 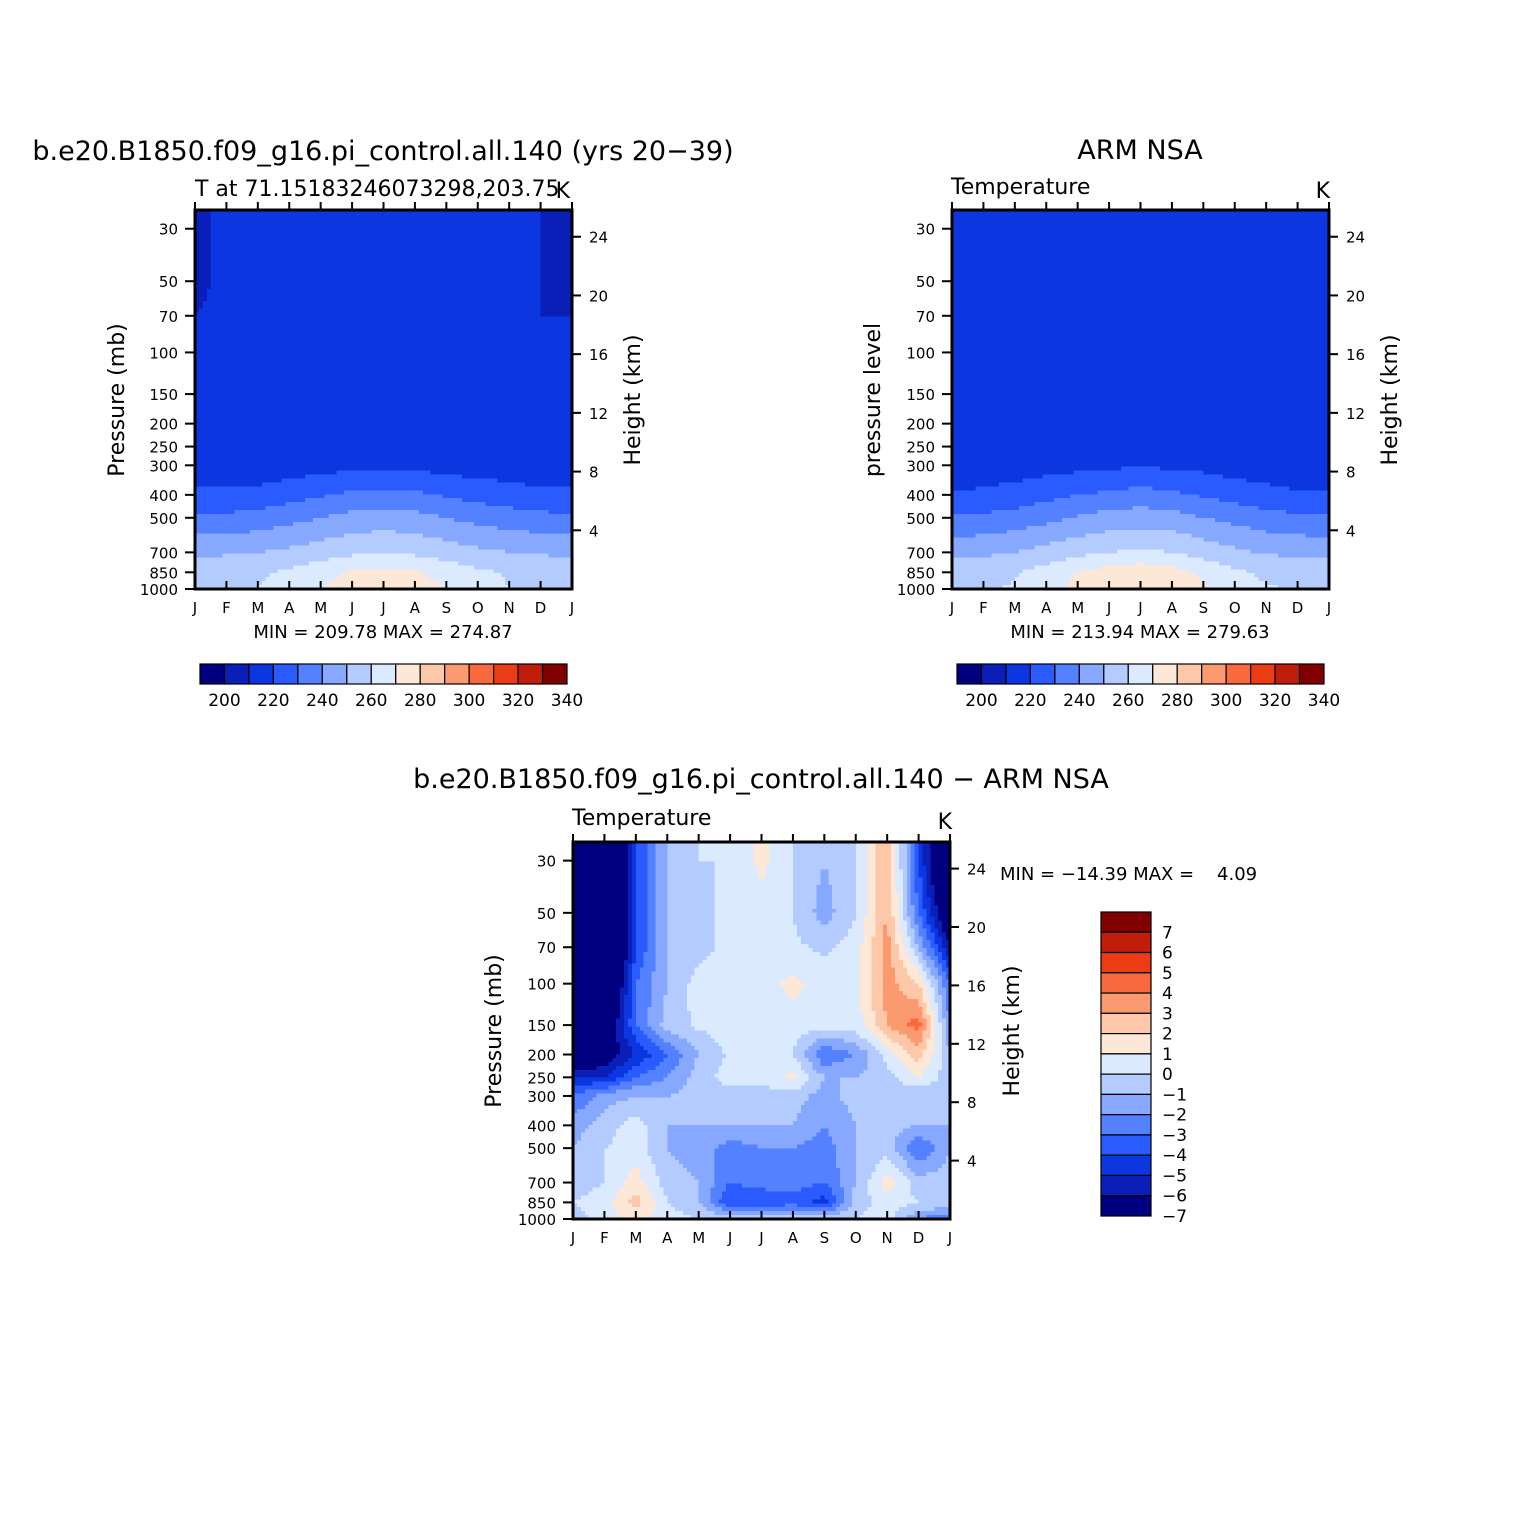 What do you see at coordinates (376, 189) in the screenshot?
I see `model-subtitle-left: T at 71.15183246073298,203.75` at bounding box center [376, 189].